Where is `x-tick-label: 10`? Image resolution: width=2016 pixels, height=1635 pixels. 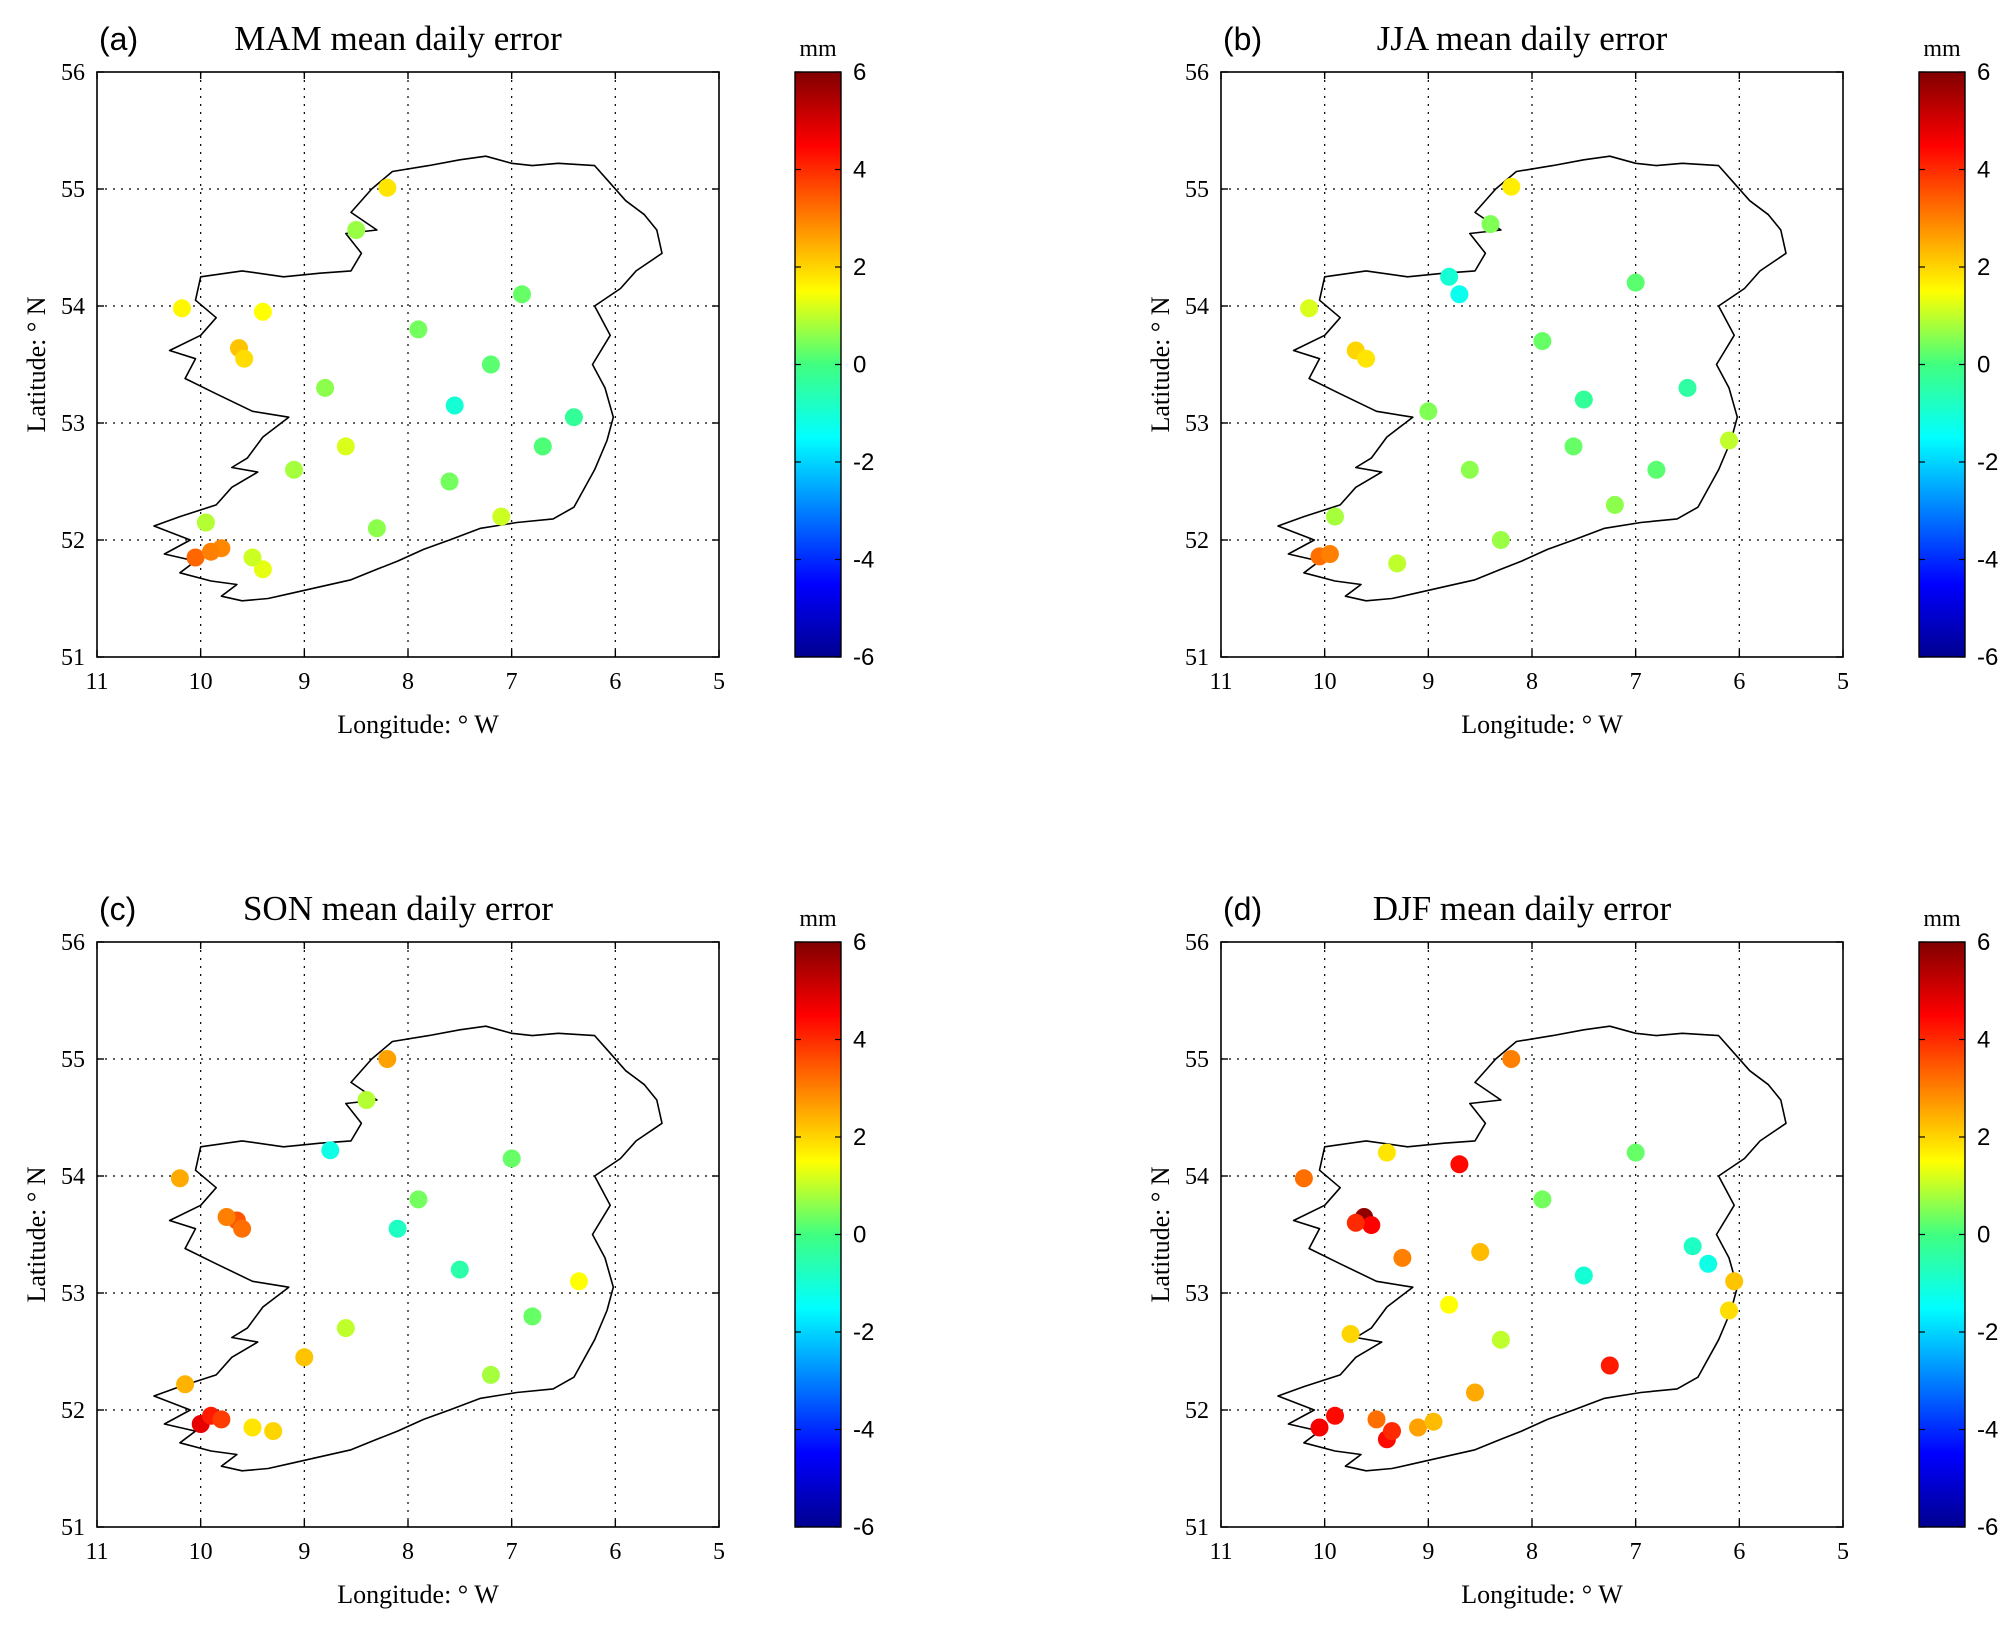
x-tick-label: 10 is located at coordinates (201, 682).